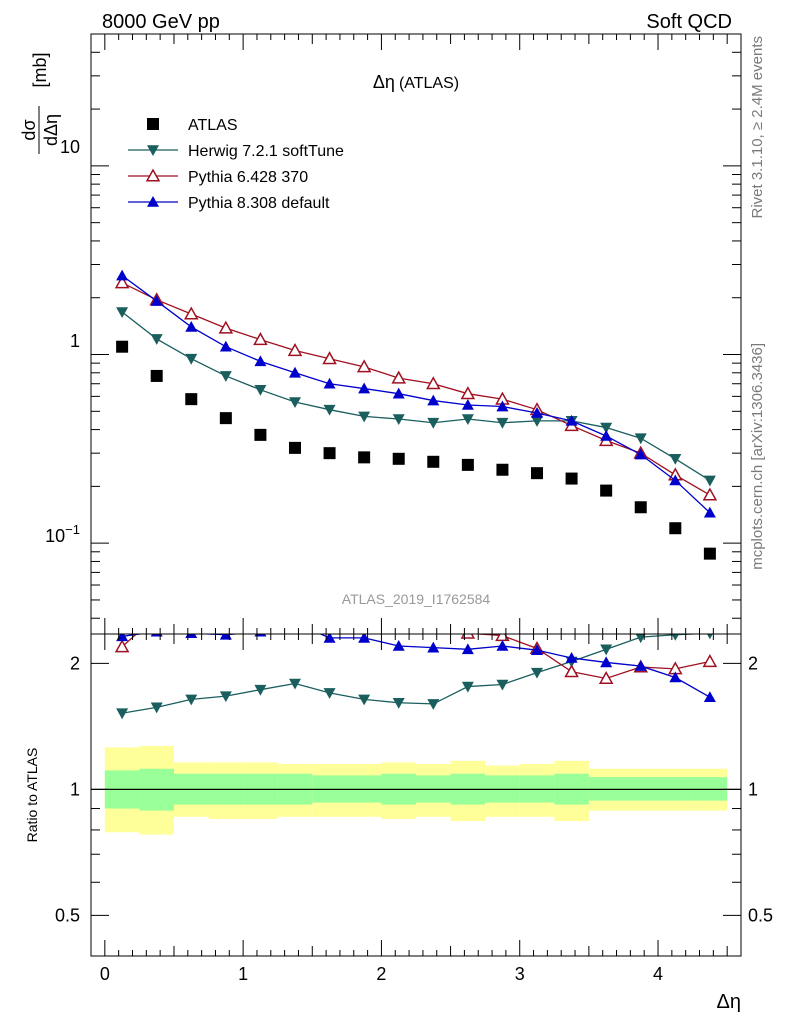  What do you see at coordinates (416, 397) in the screenshot?
I see `main-series-herwig` at bounding box center [416, 397].